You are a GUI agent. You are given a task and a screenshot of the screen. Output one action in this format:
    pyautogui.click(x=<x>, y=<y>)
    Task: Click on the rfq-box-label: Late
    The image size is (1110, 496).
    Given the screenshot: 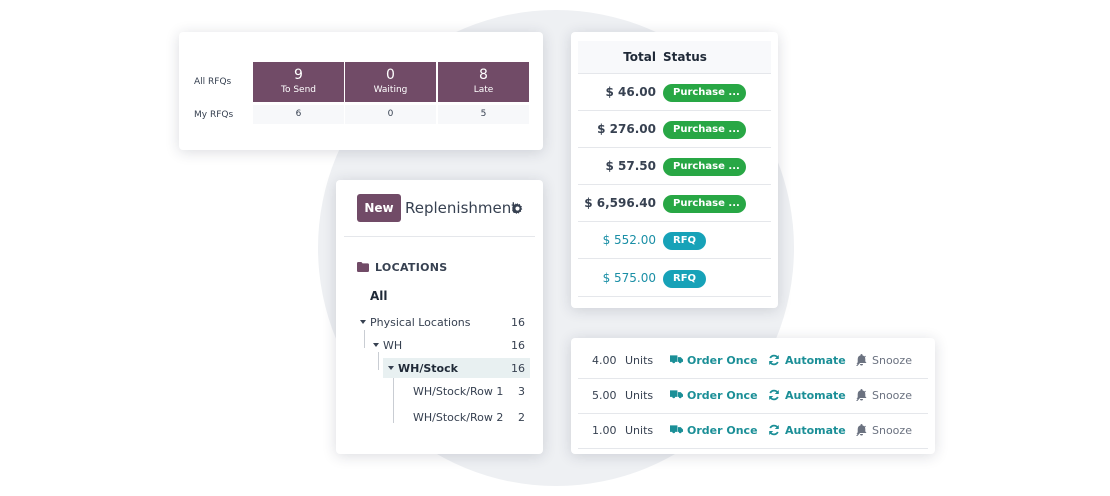 What is the action you would take?
    pyautogui.click(x=483, y=90)
    